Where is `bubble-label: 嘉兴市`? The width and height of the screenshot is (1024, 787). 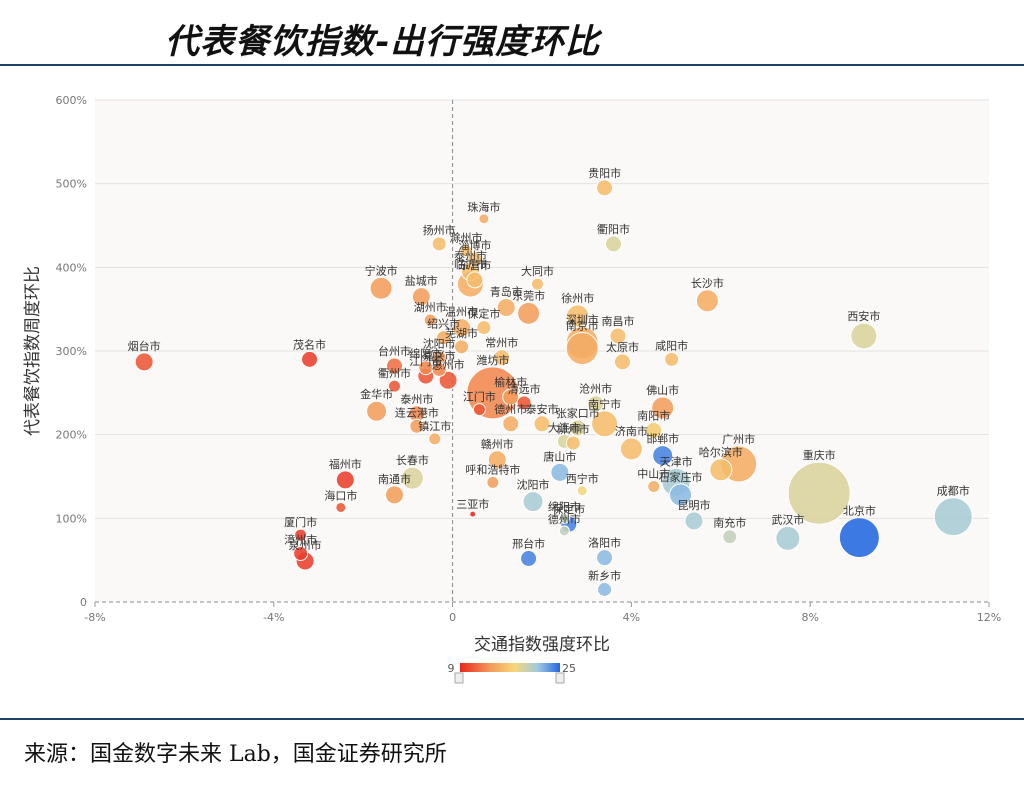 bubble-label: 嘉兴市 is located at coordinates (439, 355).